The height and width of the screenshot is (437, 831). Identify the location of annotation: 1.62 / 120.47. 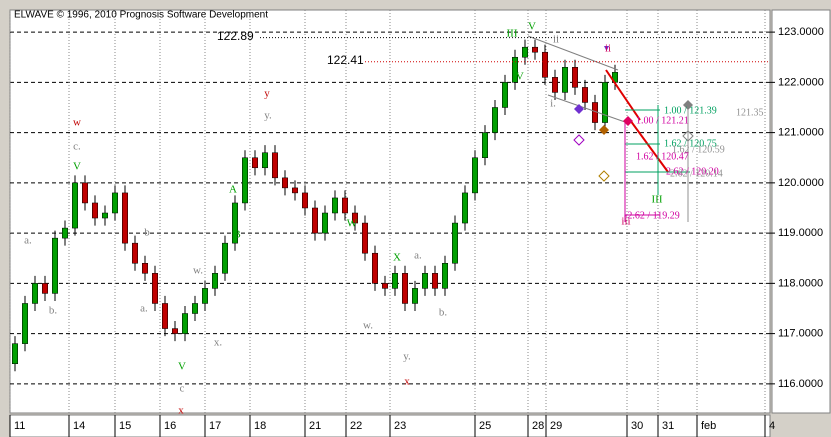
(662, 156).